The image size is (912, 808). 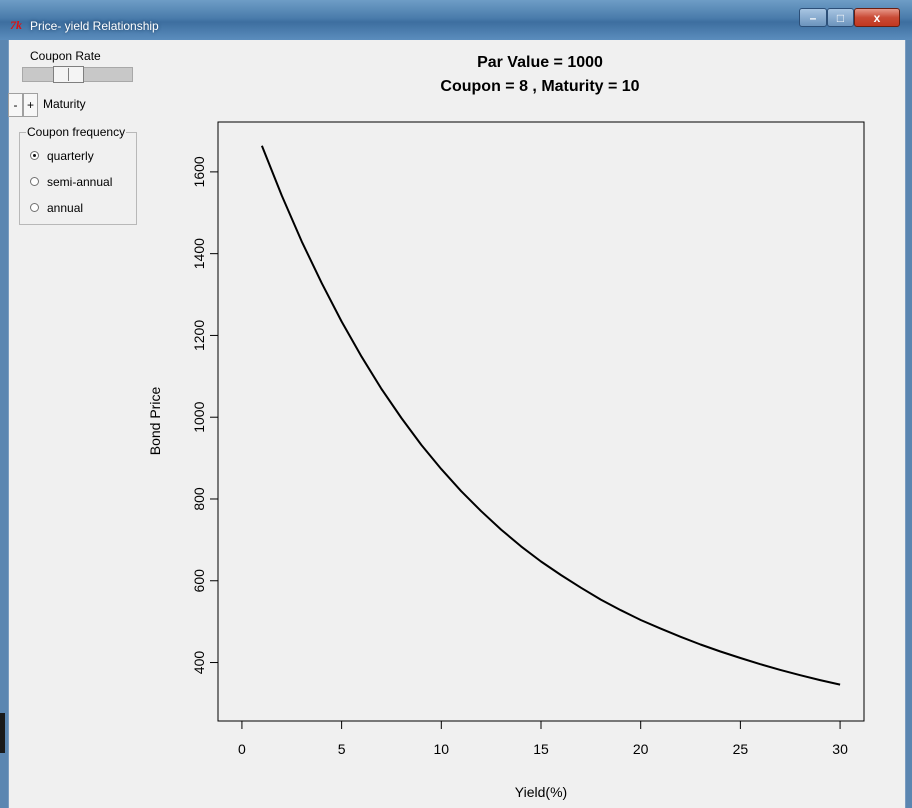 What do you see at coordinates (199, 171) in the screenshot?
I see `y-tick-label: 1600` at bounding box center [199, 171].